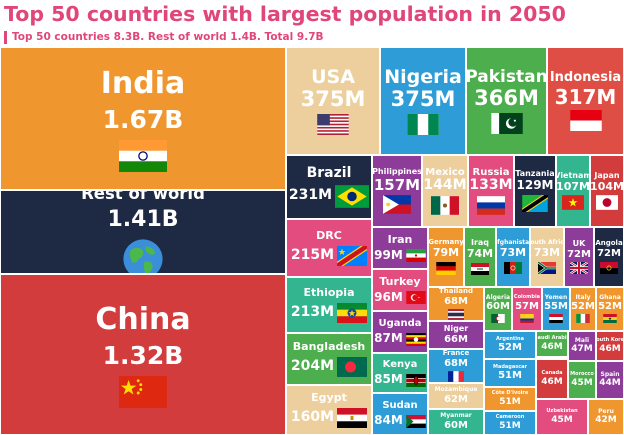 This screenshot has width=624, height=435. I want to click on tile-value-philippines: 157M, so click(397, 184).